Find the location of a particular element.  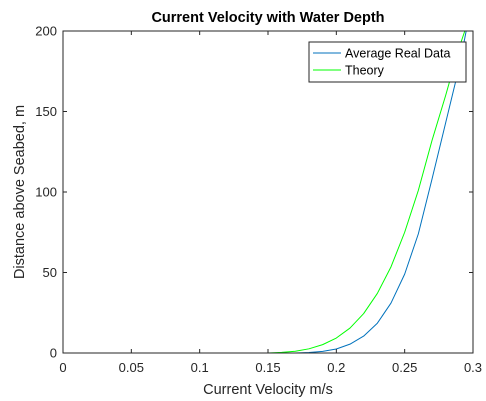

x-axis-title: Current Velocity m/s is located at coordinates (268, 390).